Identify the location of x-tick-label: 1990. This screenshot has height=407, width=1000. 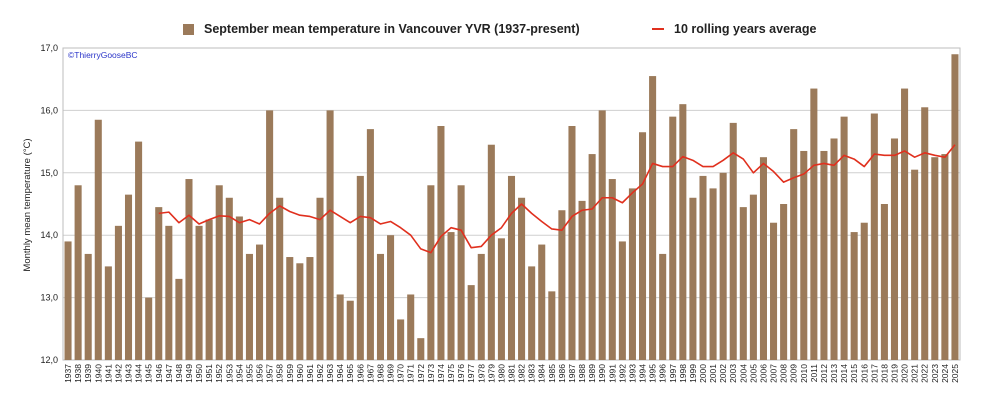
(602, 373).